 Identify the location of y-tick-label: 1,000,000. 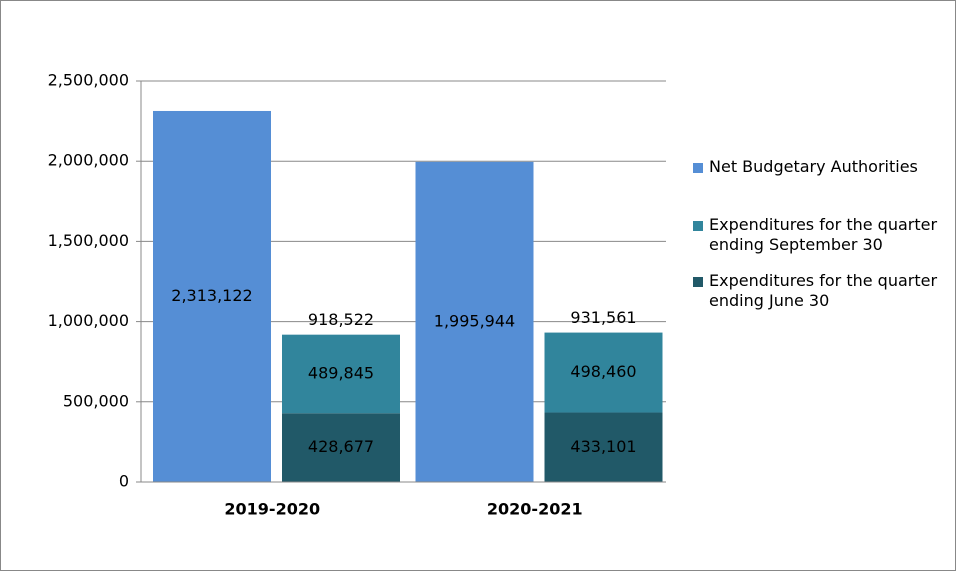
(88, 320).